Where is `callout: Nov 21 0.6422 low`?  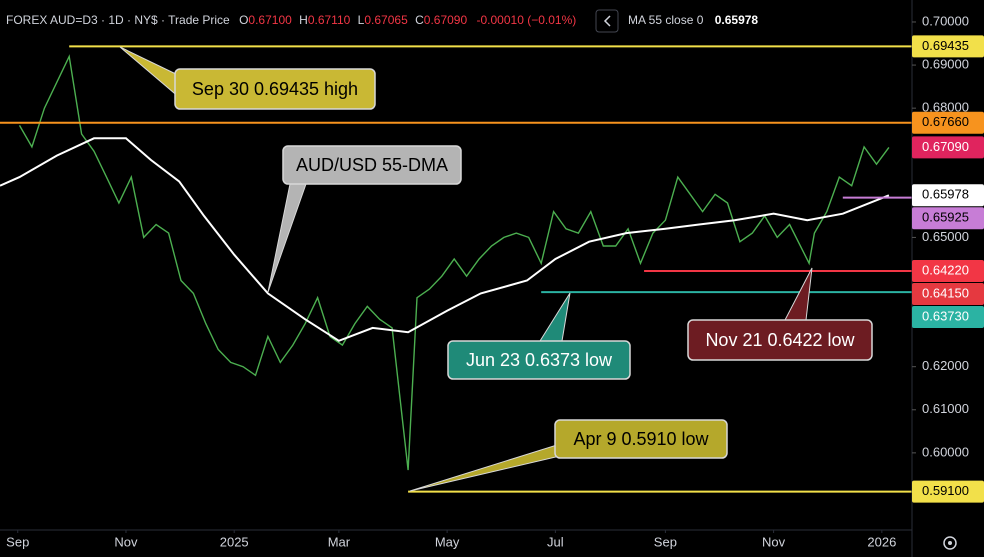 callout: Nov 21 0.6422 low is located at coordinates (780, 314).